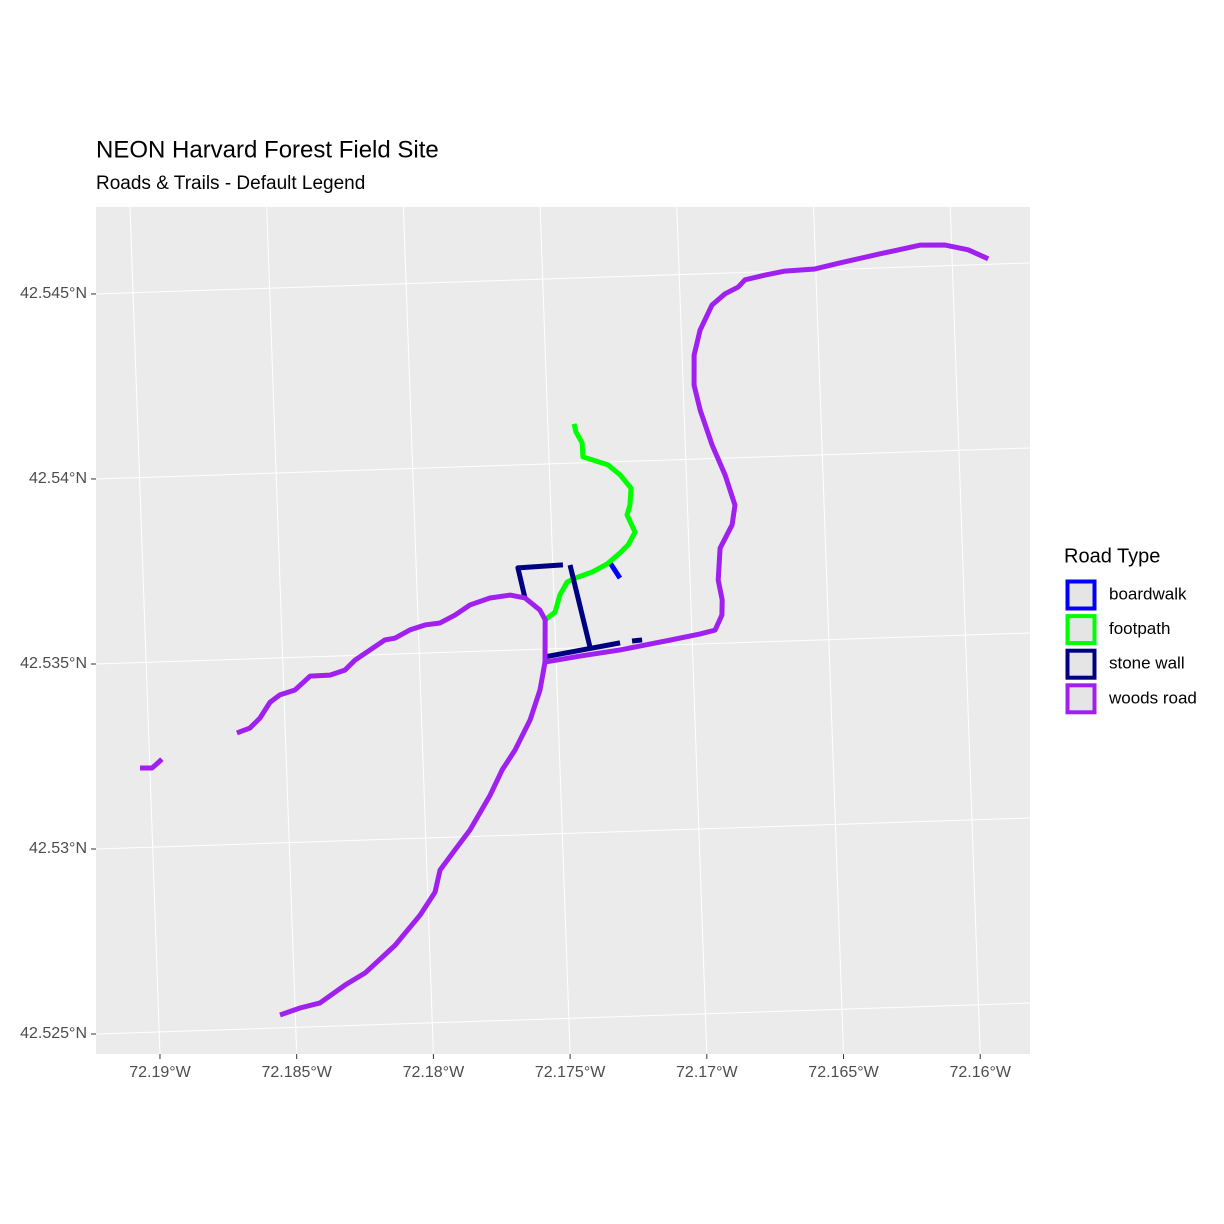 Image resolution: width=1224 pixels, height=1224 pixels. Describe the element at coordinates (1152, 697) in the screenshot. I see `legend-label: woods road` at that location.